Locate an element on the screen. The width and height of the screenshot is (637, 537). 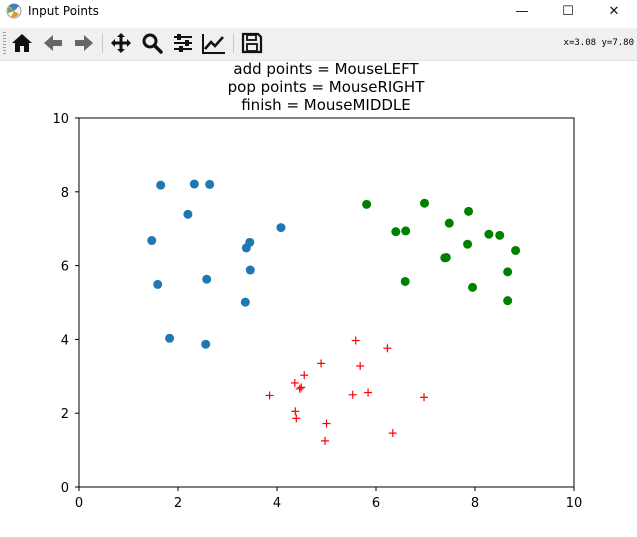
back-button is located at coordinates (53, 43).